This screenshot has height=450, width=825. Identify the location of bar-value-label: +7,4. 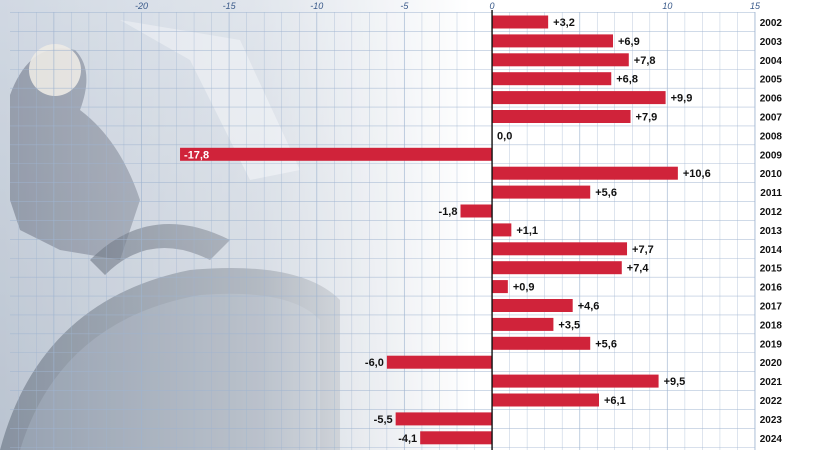
(638, 269).